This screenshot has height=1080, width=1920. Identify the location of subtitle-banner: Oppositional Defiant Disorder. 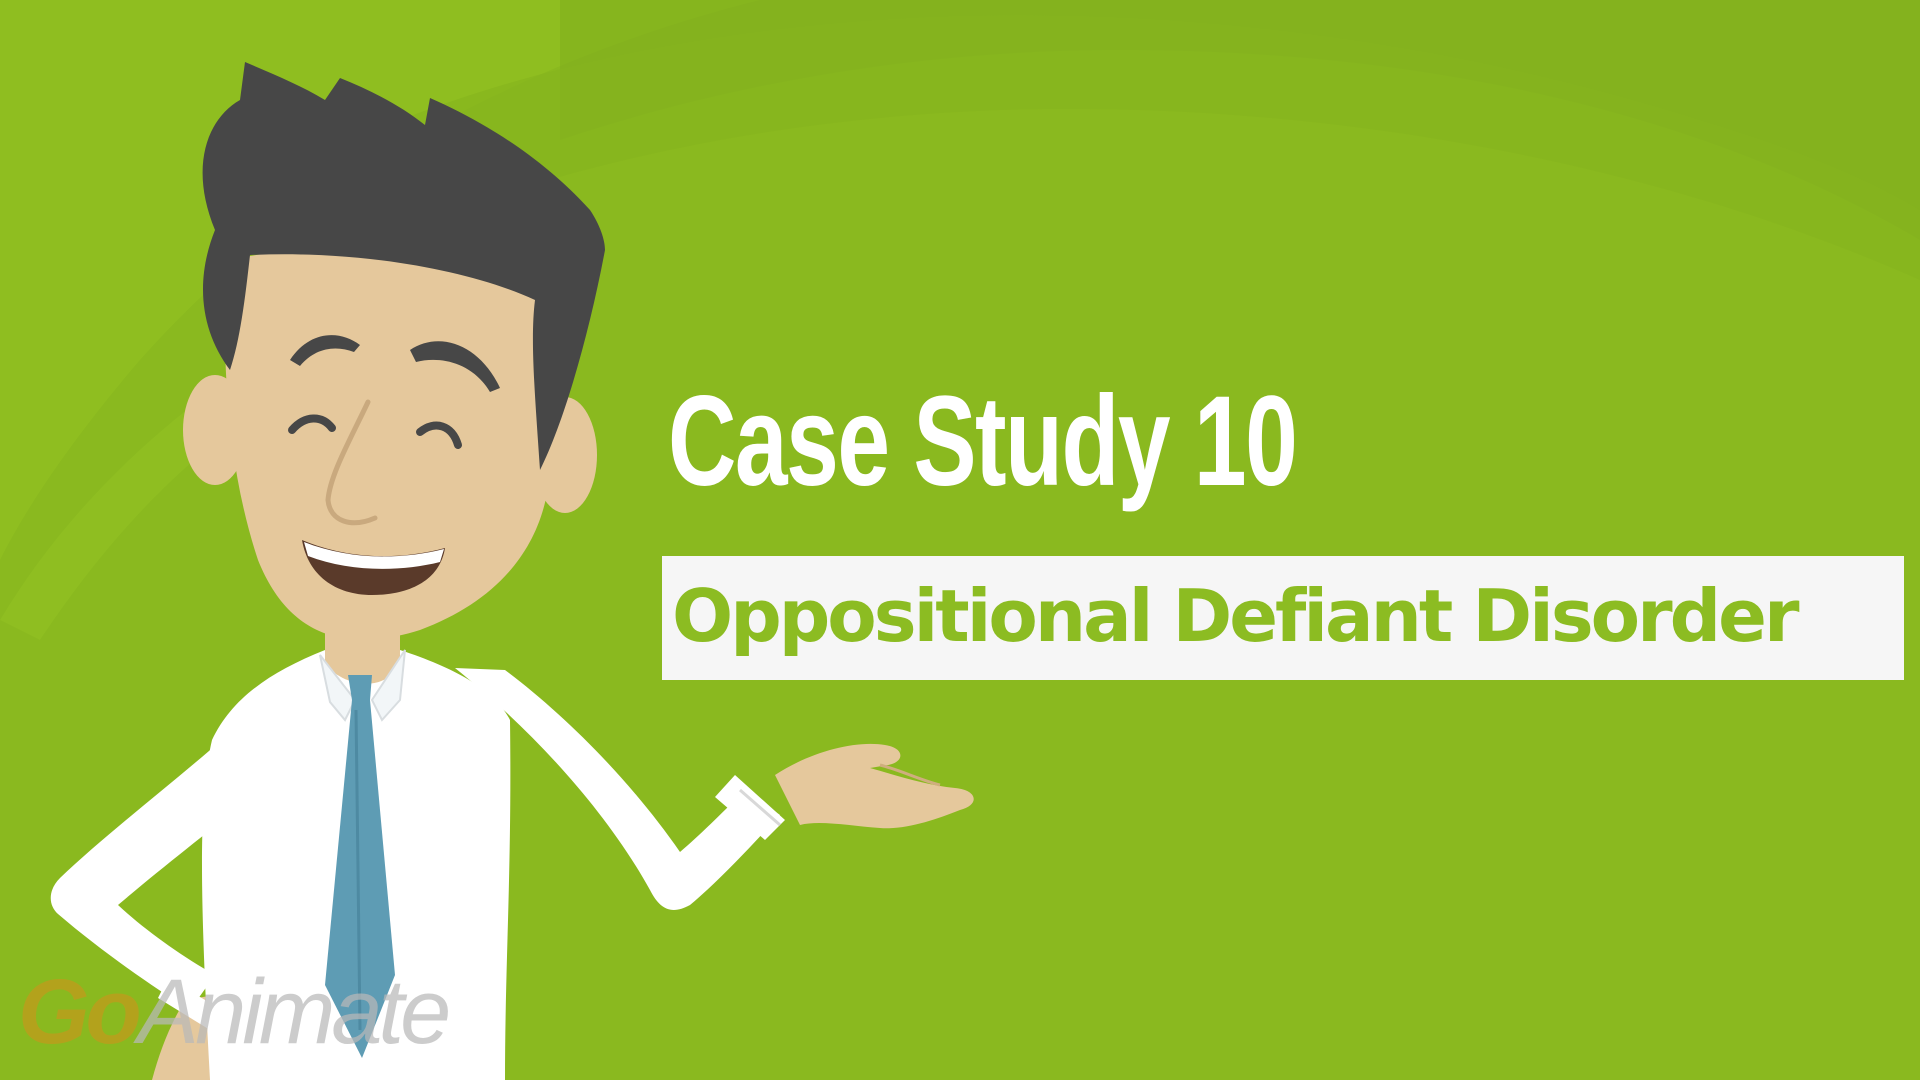
(1283, 618).